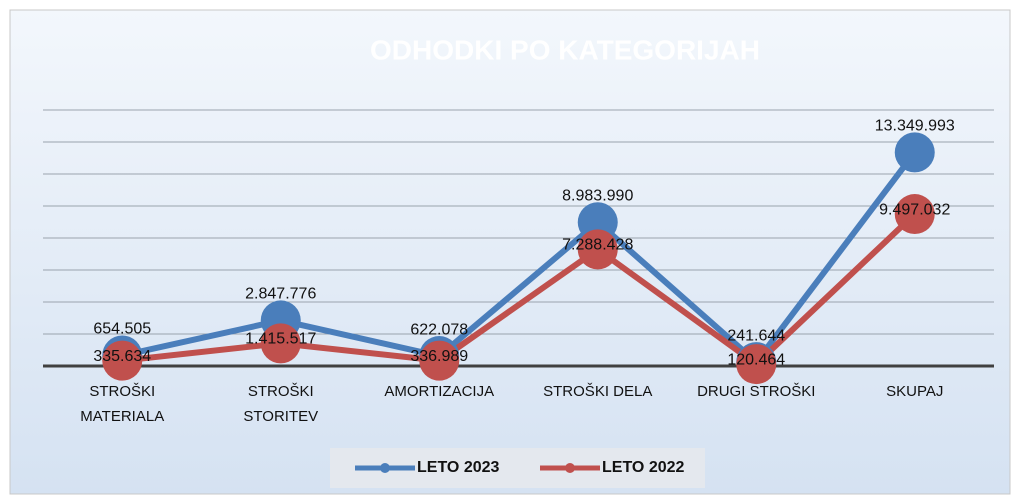  What do you see at coordinates (914, 391) in the screenshot?
I see `x-tick-label: SKUPAJ` at bounding box center [914, 391].